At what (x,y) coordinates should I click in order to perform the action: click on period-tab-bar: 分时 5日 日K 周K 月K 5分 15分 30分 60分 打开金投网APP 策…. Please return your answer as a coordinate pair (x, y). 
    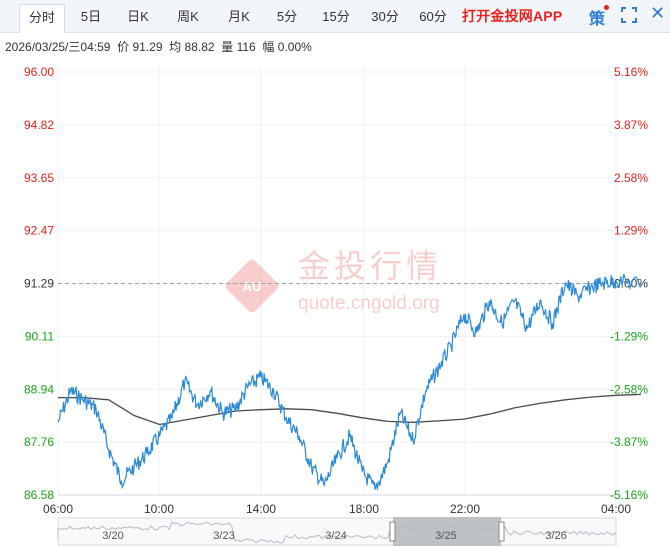
    Looking at the image, I should click on (335, 16).